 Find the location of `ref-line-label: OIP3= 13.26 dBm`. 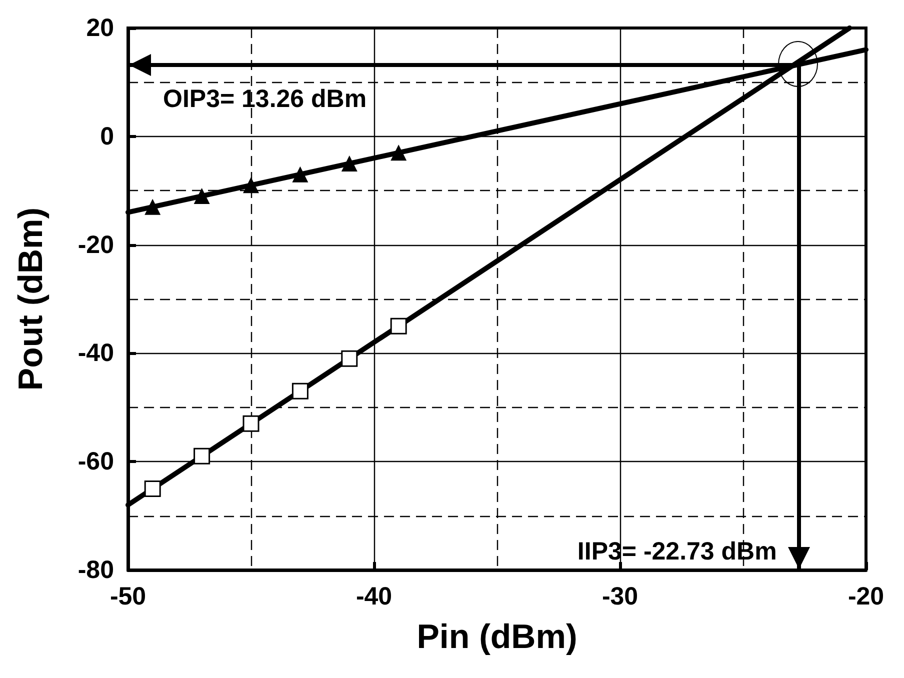

ref-line-label: OIP3= 13.26 dBm is located at coordinates (265, 99).